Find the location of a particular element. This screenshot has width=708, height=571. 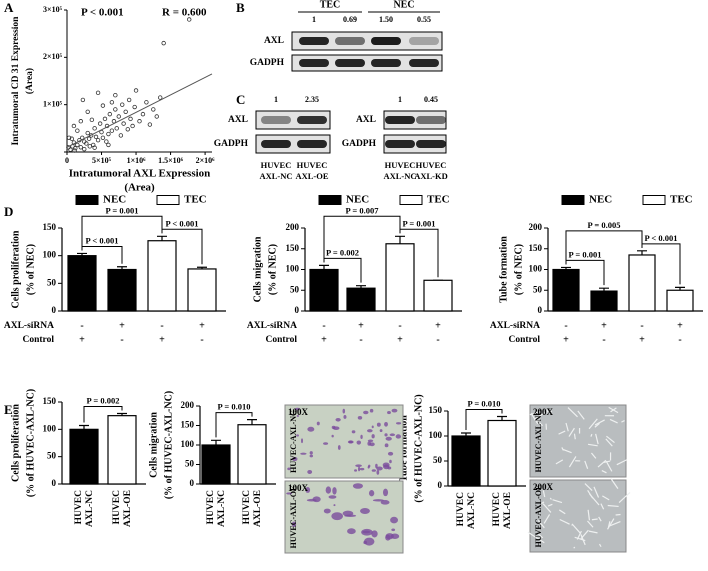

condition-label: Control is located at coordinates (39, 340).